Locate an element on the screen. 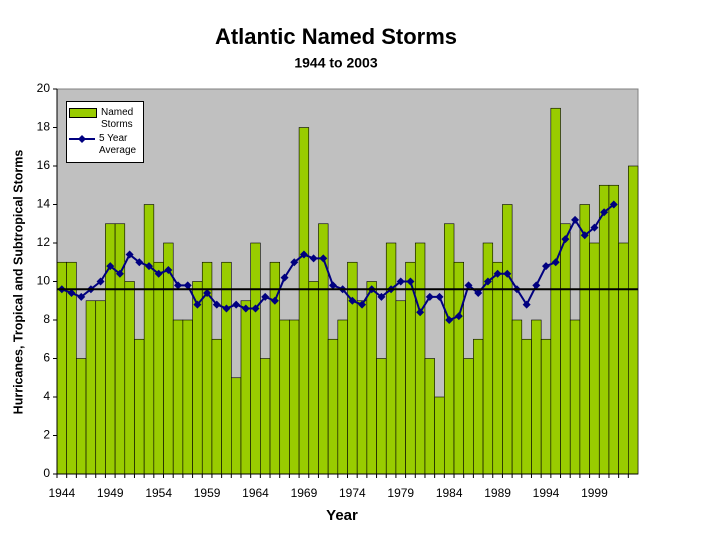  x-tick-label: 1974 is located at coordinates (352, 493).